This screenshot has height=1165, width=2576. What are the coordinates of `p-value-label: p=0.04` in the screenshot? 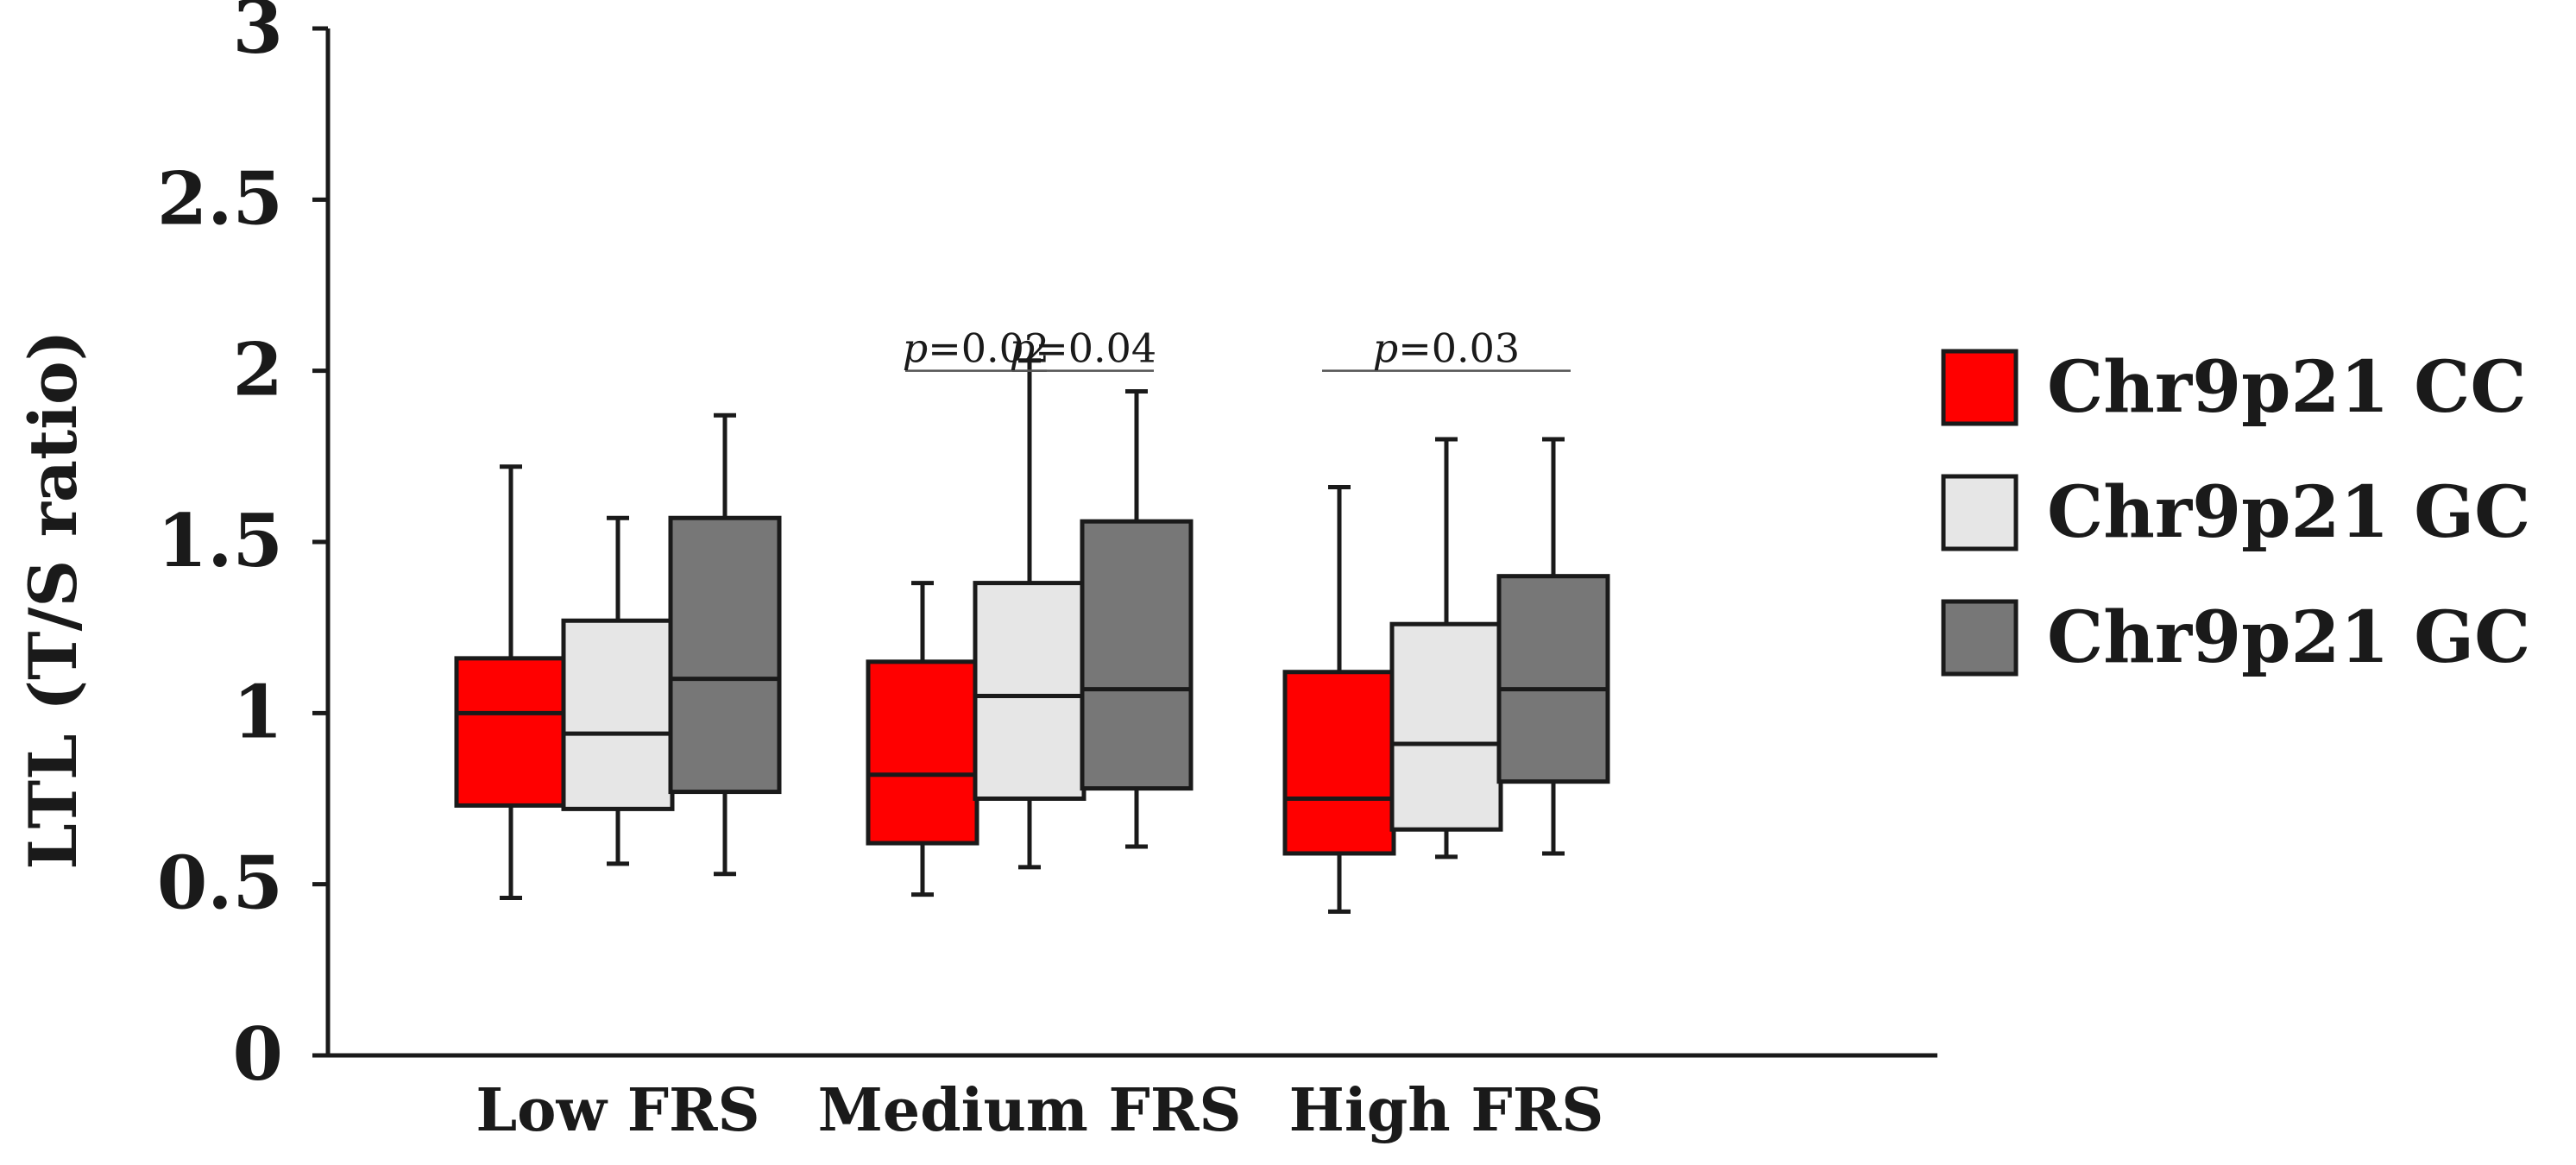 It's located at (1083, 348).